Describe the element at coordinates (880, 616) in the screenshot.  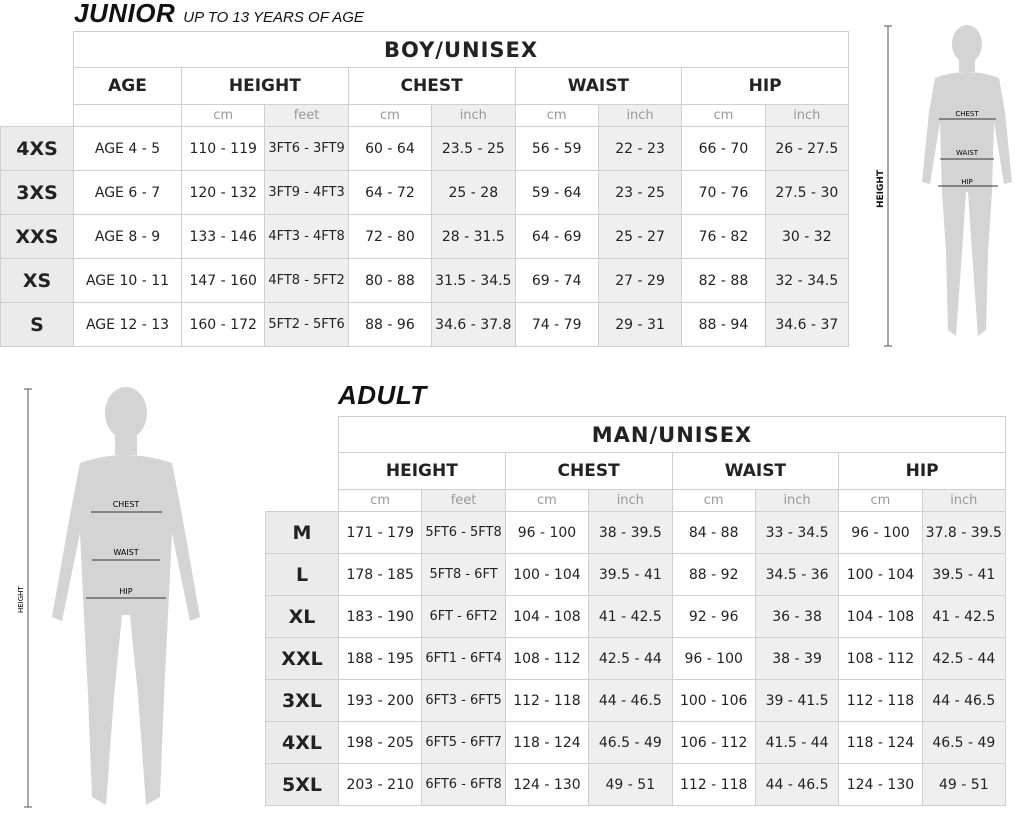
I see `table-cell: 104 - 108` at that location.